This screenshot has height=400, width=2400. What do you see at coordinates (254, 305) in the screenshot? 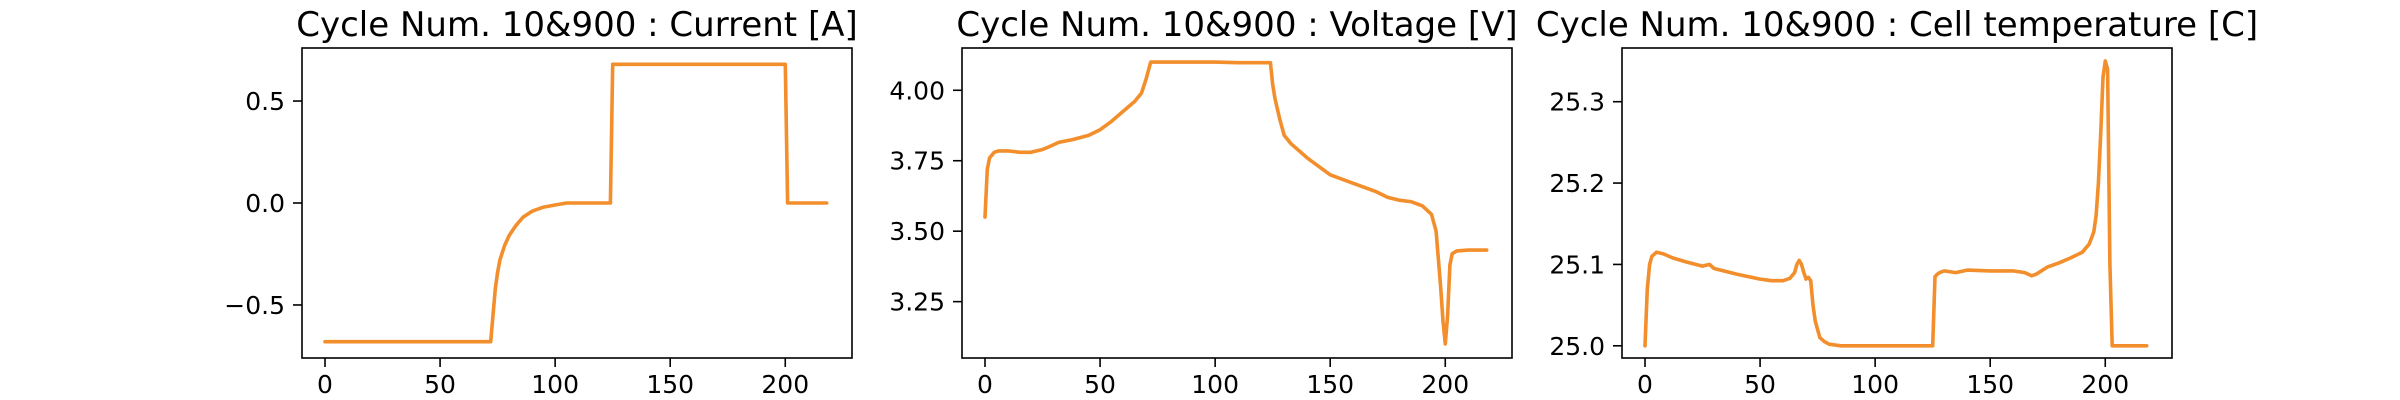
I see `y-tick-label: −0.5` at bounding box center [254, 305].